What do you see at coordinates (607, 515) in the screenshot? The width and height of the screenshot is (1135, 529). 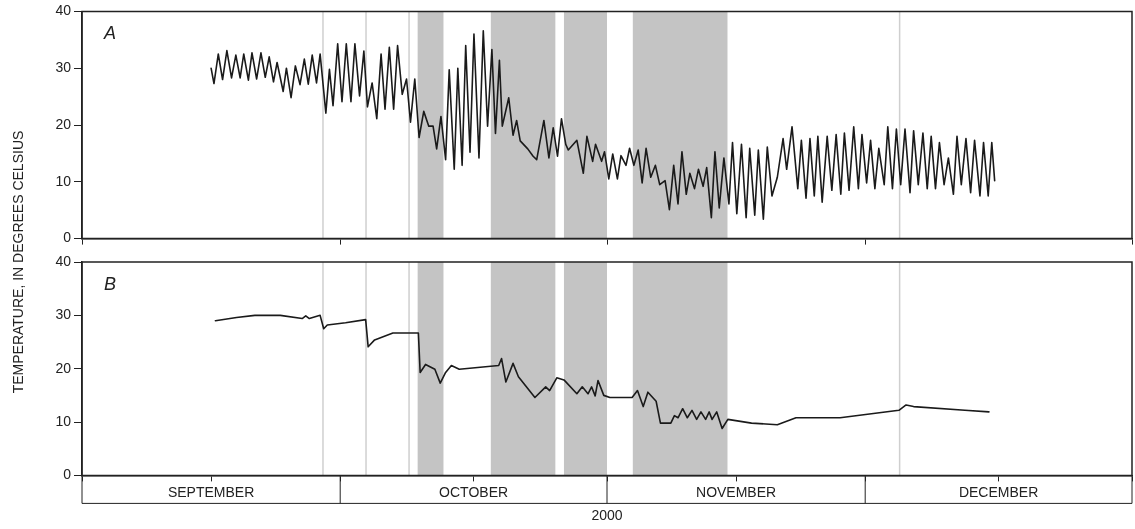 I see `x-axis-title: 2000` at bounding box center [607, 515].